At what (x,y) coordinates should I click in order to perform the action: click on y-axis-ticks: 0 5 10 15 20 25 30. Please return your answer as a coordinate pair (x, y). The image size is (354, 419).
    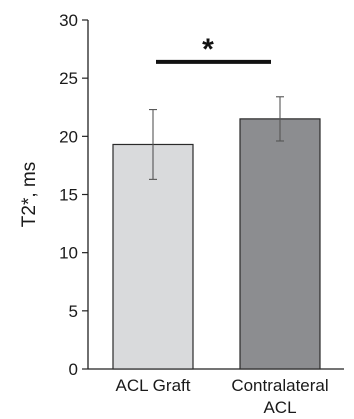
    Looking at the image, I should click on (73, 195).